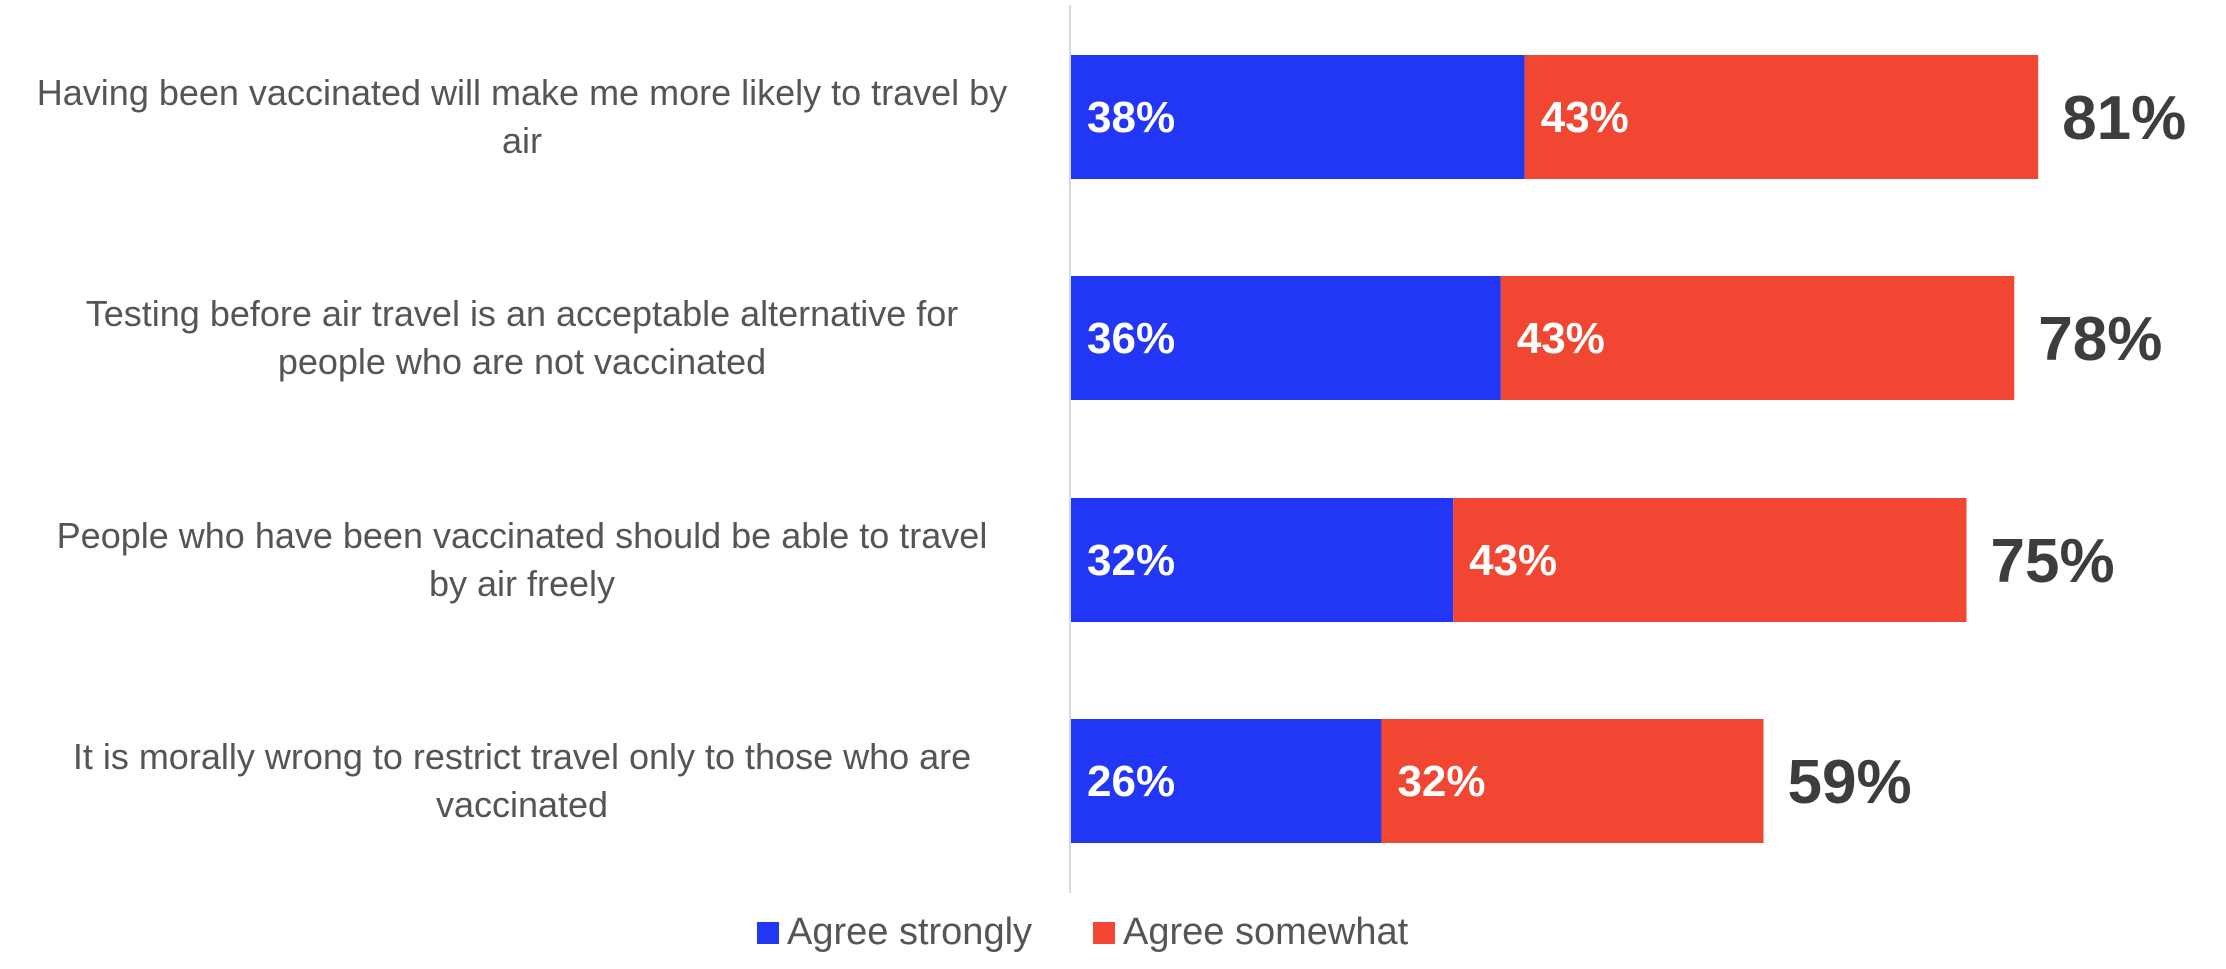  I want to click on legend-item: Agree somewhat, so click(1251, 932).